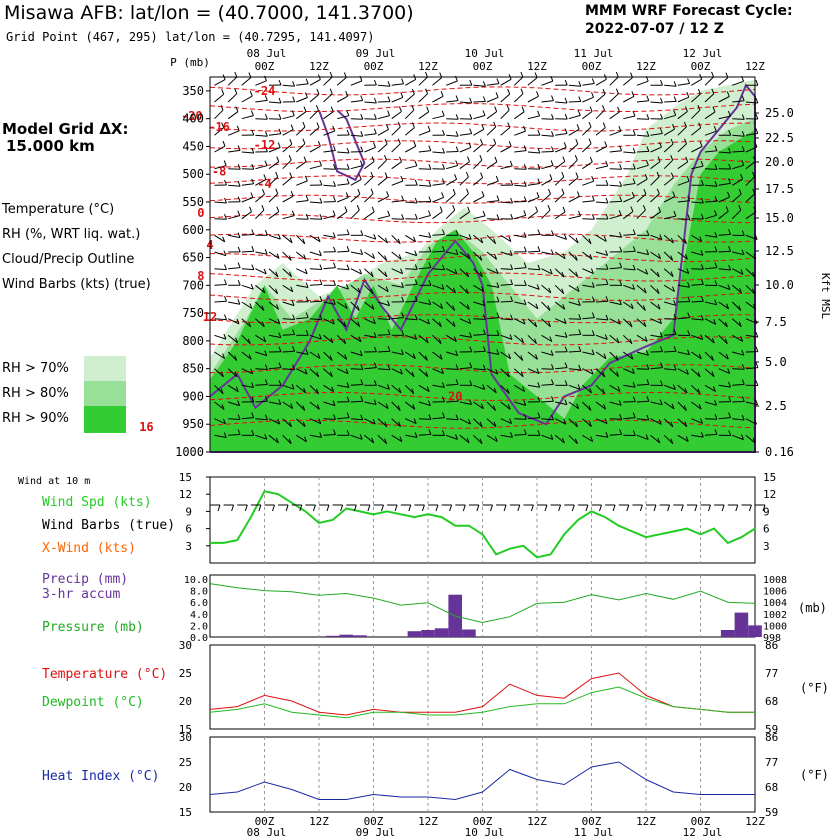 The image size is (840, 840). Describe the element at coordinates (97, 502) in the screenshot. I see `windspd-label: Wind Spd (kts)` at that location.